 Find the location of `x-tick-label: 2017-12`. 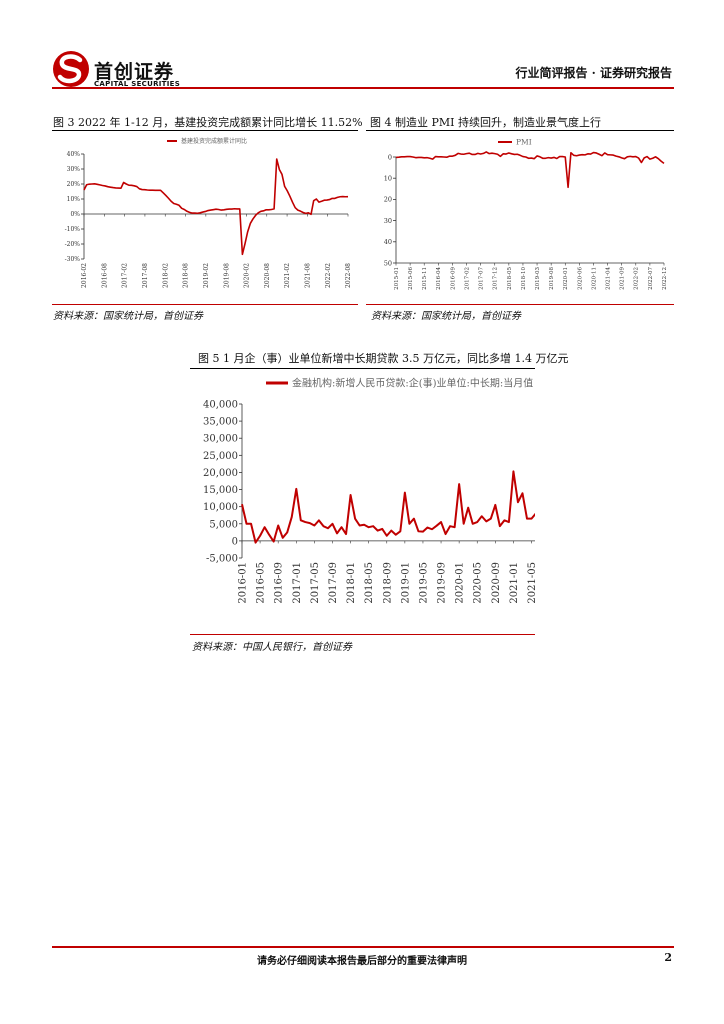

x-tick-label: 2017-12 is located at coordinates (496, 278).